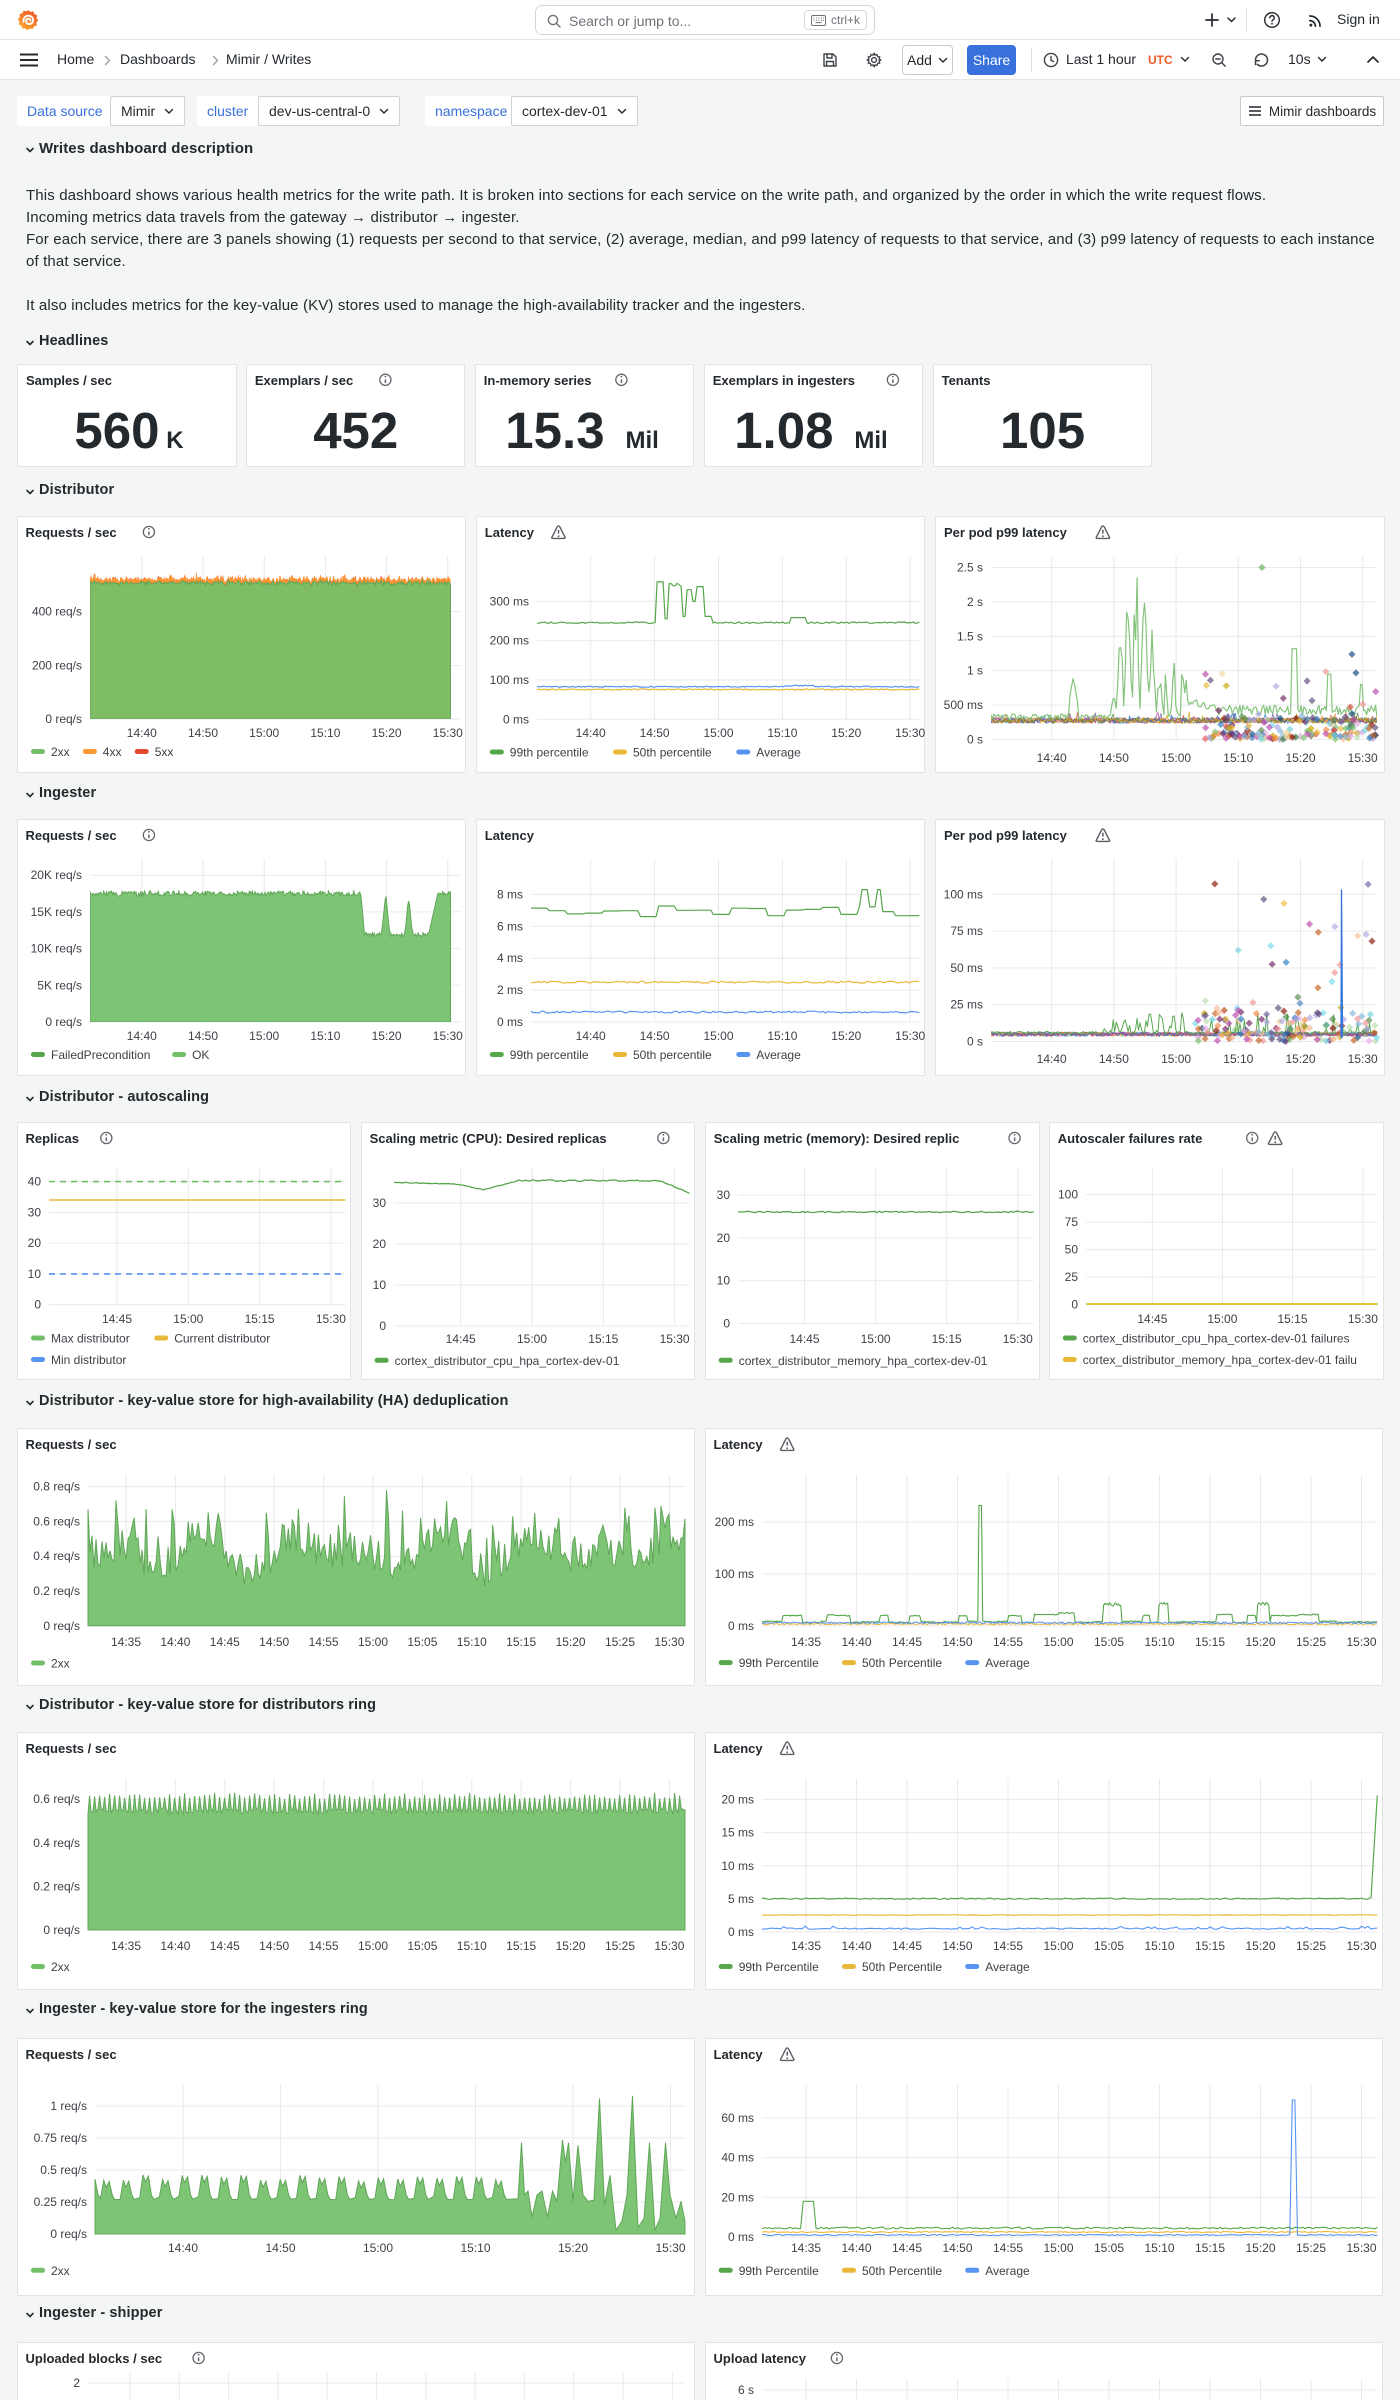 The image size is (1400, 2400). What do you see at coordinates (510, 990) in the screenshot?
I see `svg-text: 2 ms` at bounding box center [510, 990].